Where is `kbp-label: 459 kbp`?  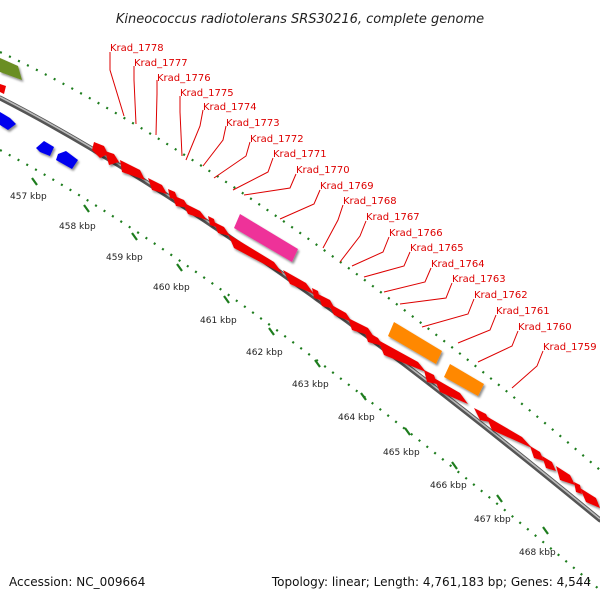
kbp-label: 459 kbp is located at coordinates (124, 258).